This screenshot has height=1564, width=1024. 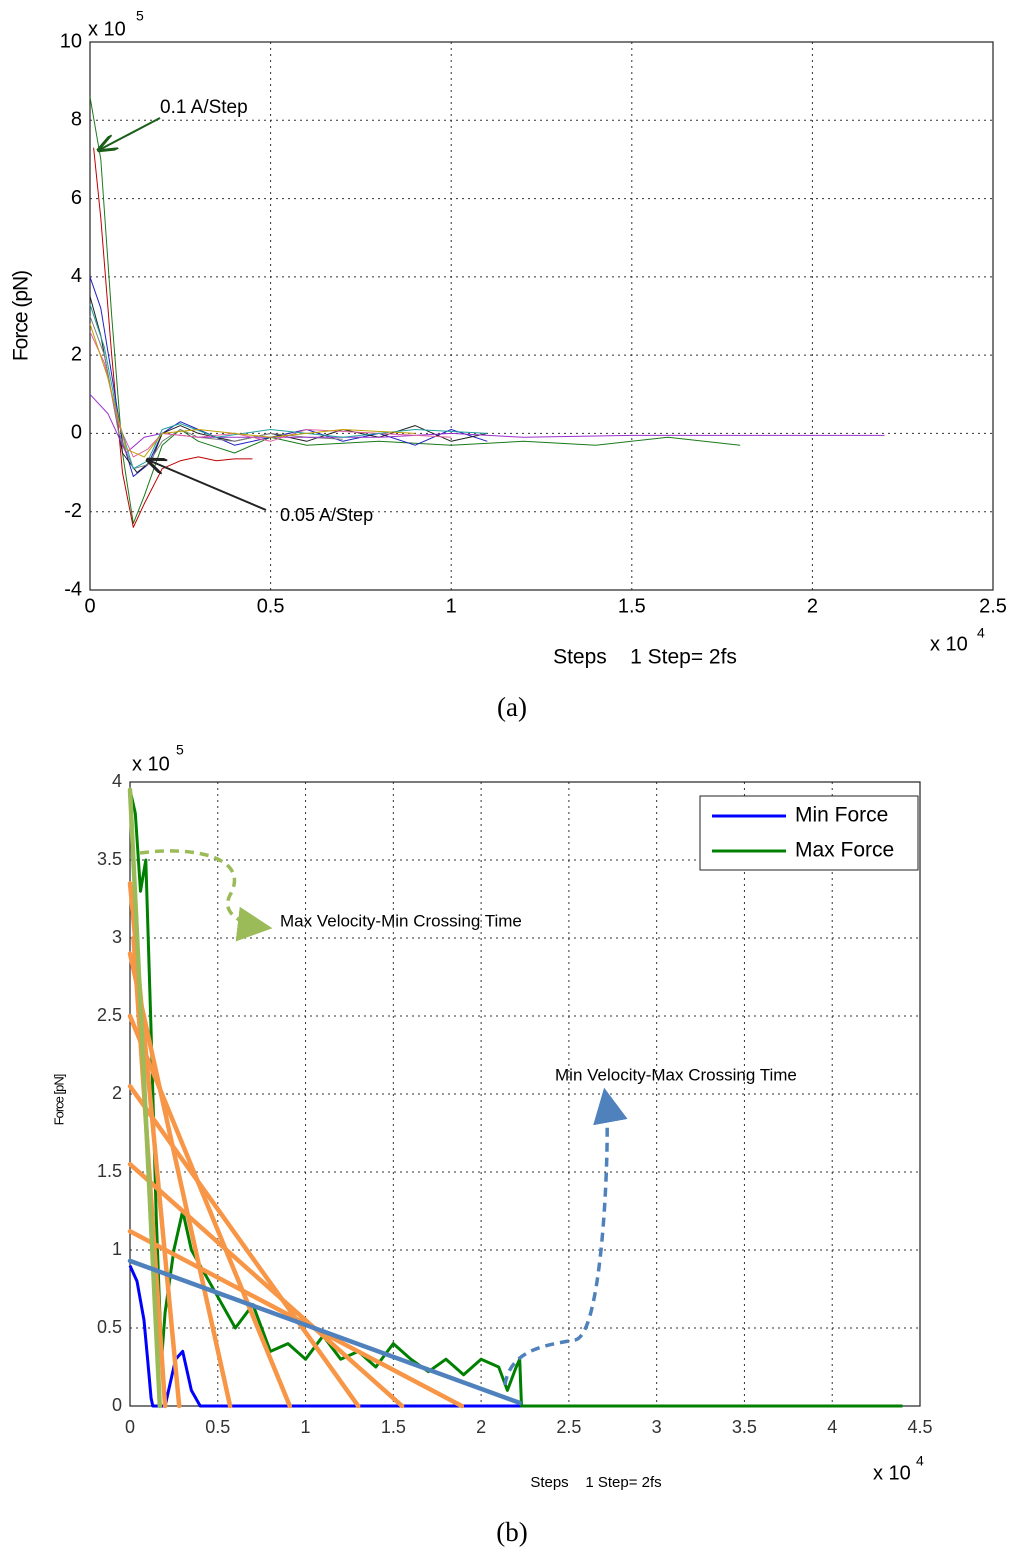 What do you see at coordinates (204, 107) in the screenshot?
I see `annotation: 0.1 A/Step` at bounding box center [204, 107].